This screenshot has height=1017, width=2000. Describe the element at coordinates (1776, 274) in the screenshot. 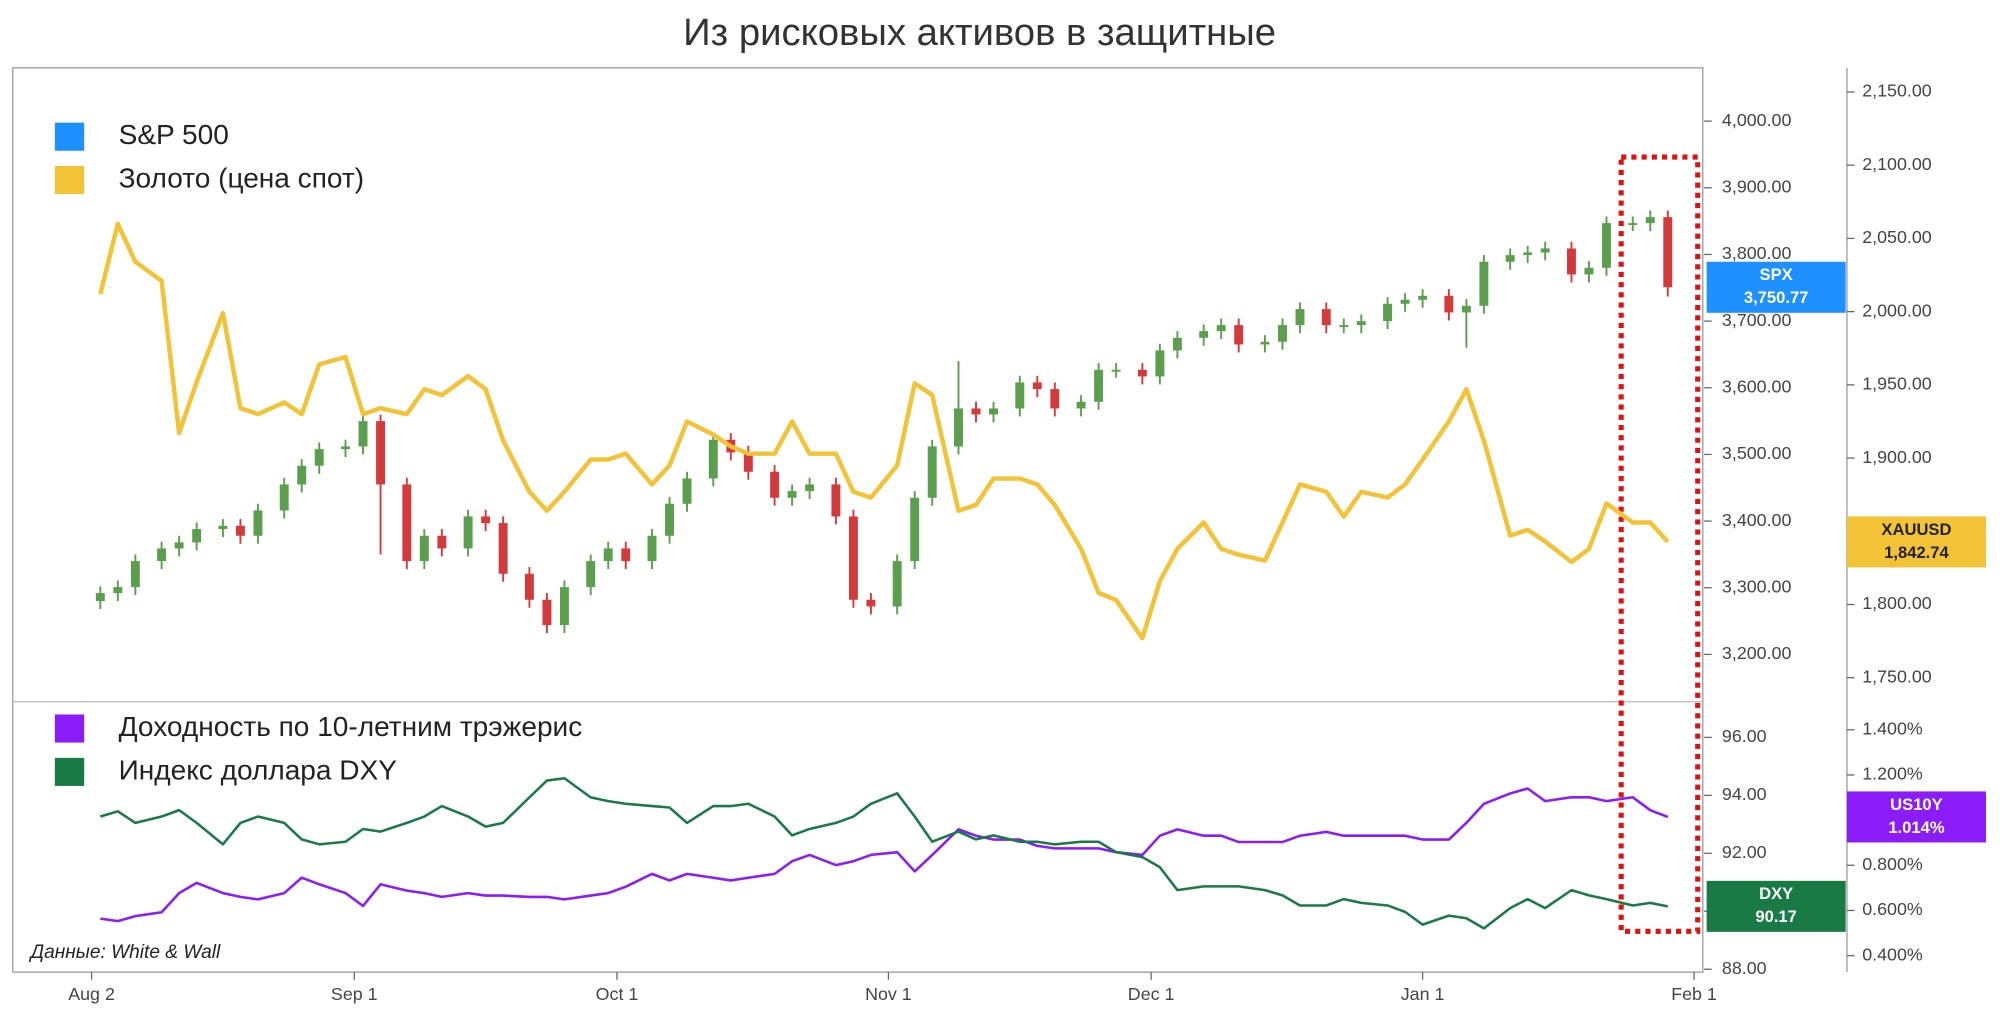

I see `price-tag-name: SPX` at that location.